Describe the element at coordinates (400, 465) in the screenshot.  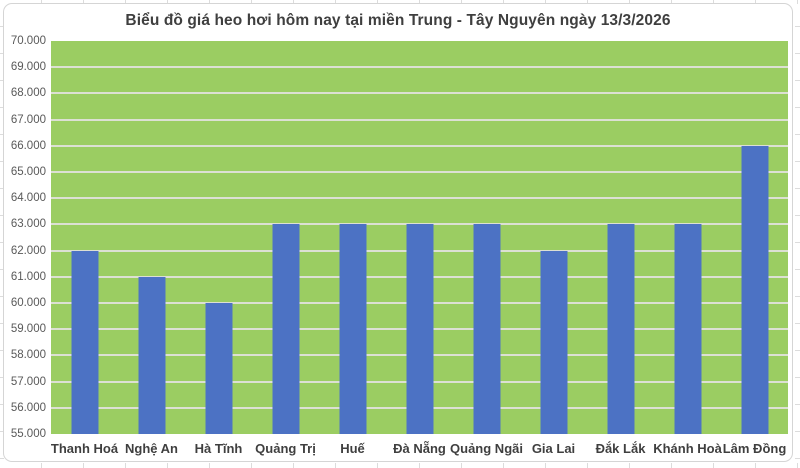
I see `sheet-gridline-ticks-bottom` at that location.